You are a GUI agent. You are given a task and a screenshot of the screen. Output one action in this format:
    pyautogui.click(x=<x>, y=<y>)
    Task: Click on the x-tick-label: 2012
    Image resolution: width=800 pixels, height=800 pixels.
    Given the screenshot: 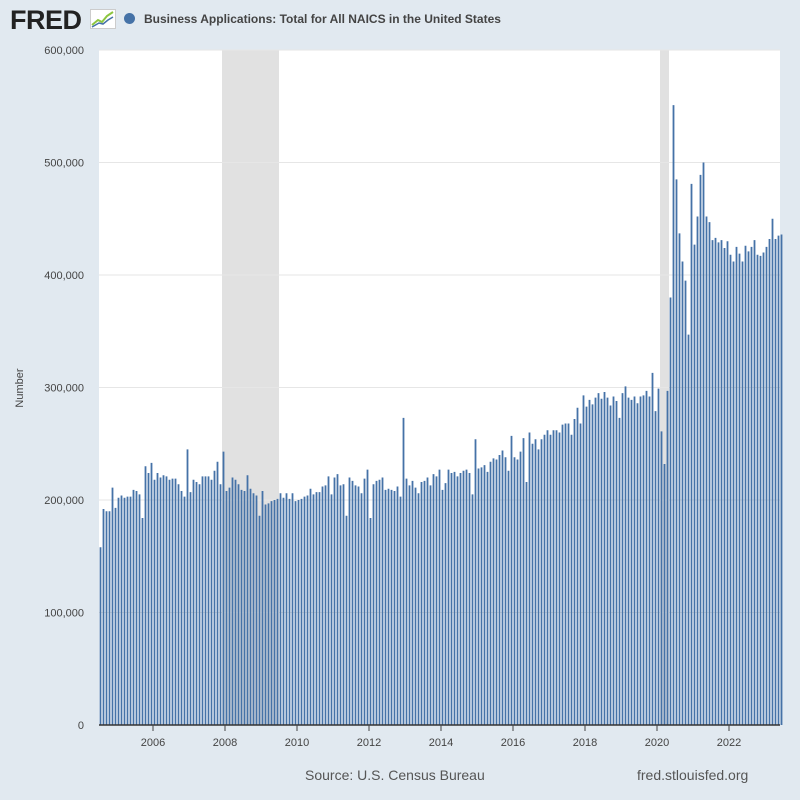 What is the action you would take?
    pyautogui.click(x=369, y=743)
    